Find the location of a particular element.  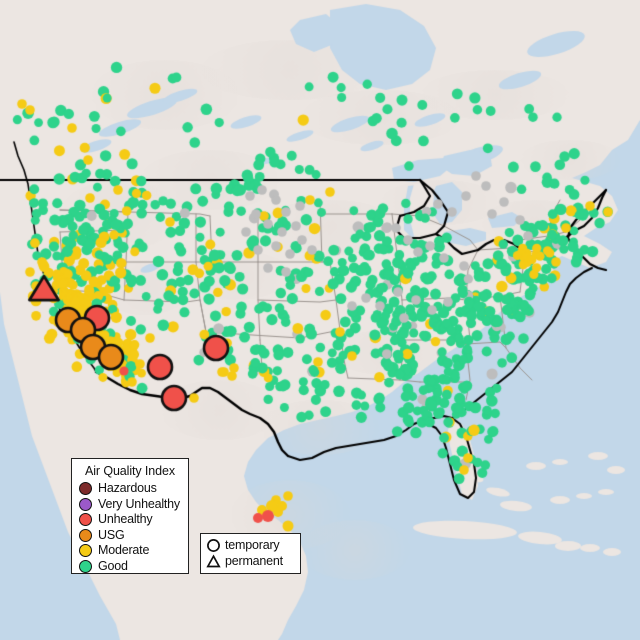

aqi-legend-title: Air Quality Index is located at coordinates (129, 471).